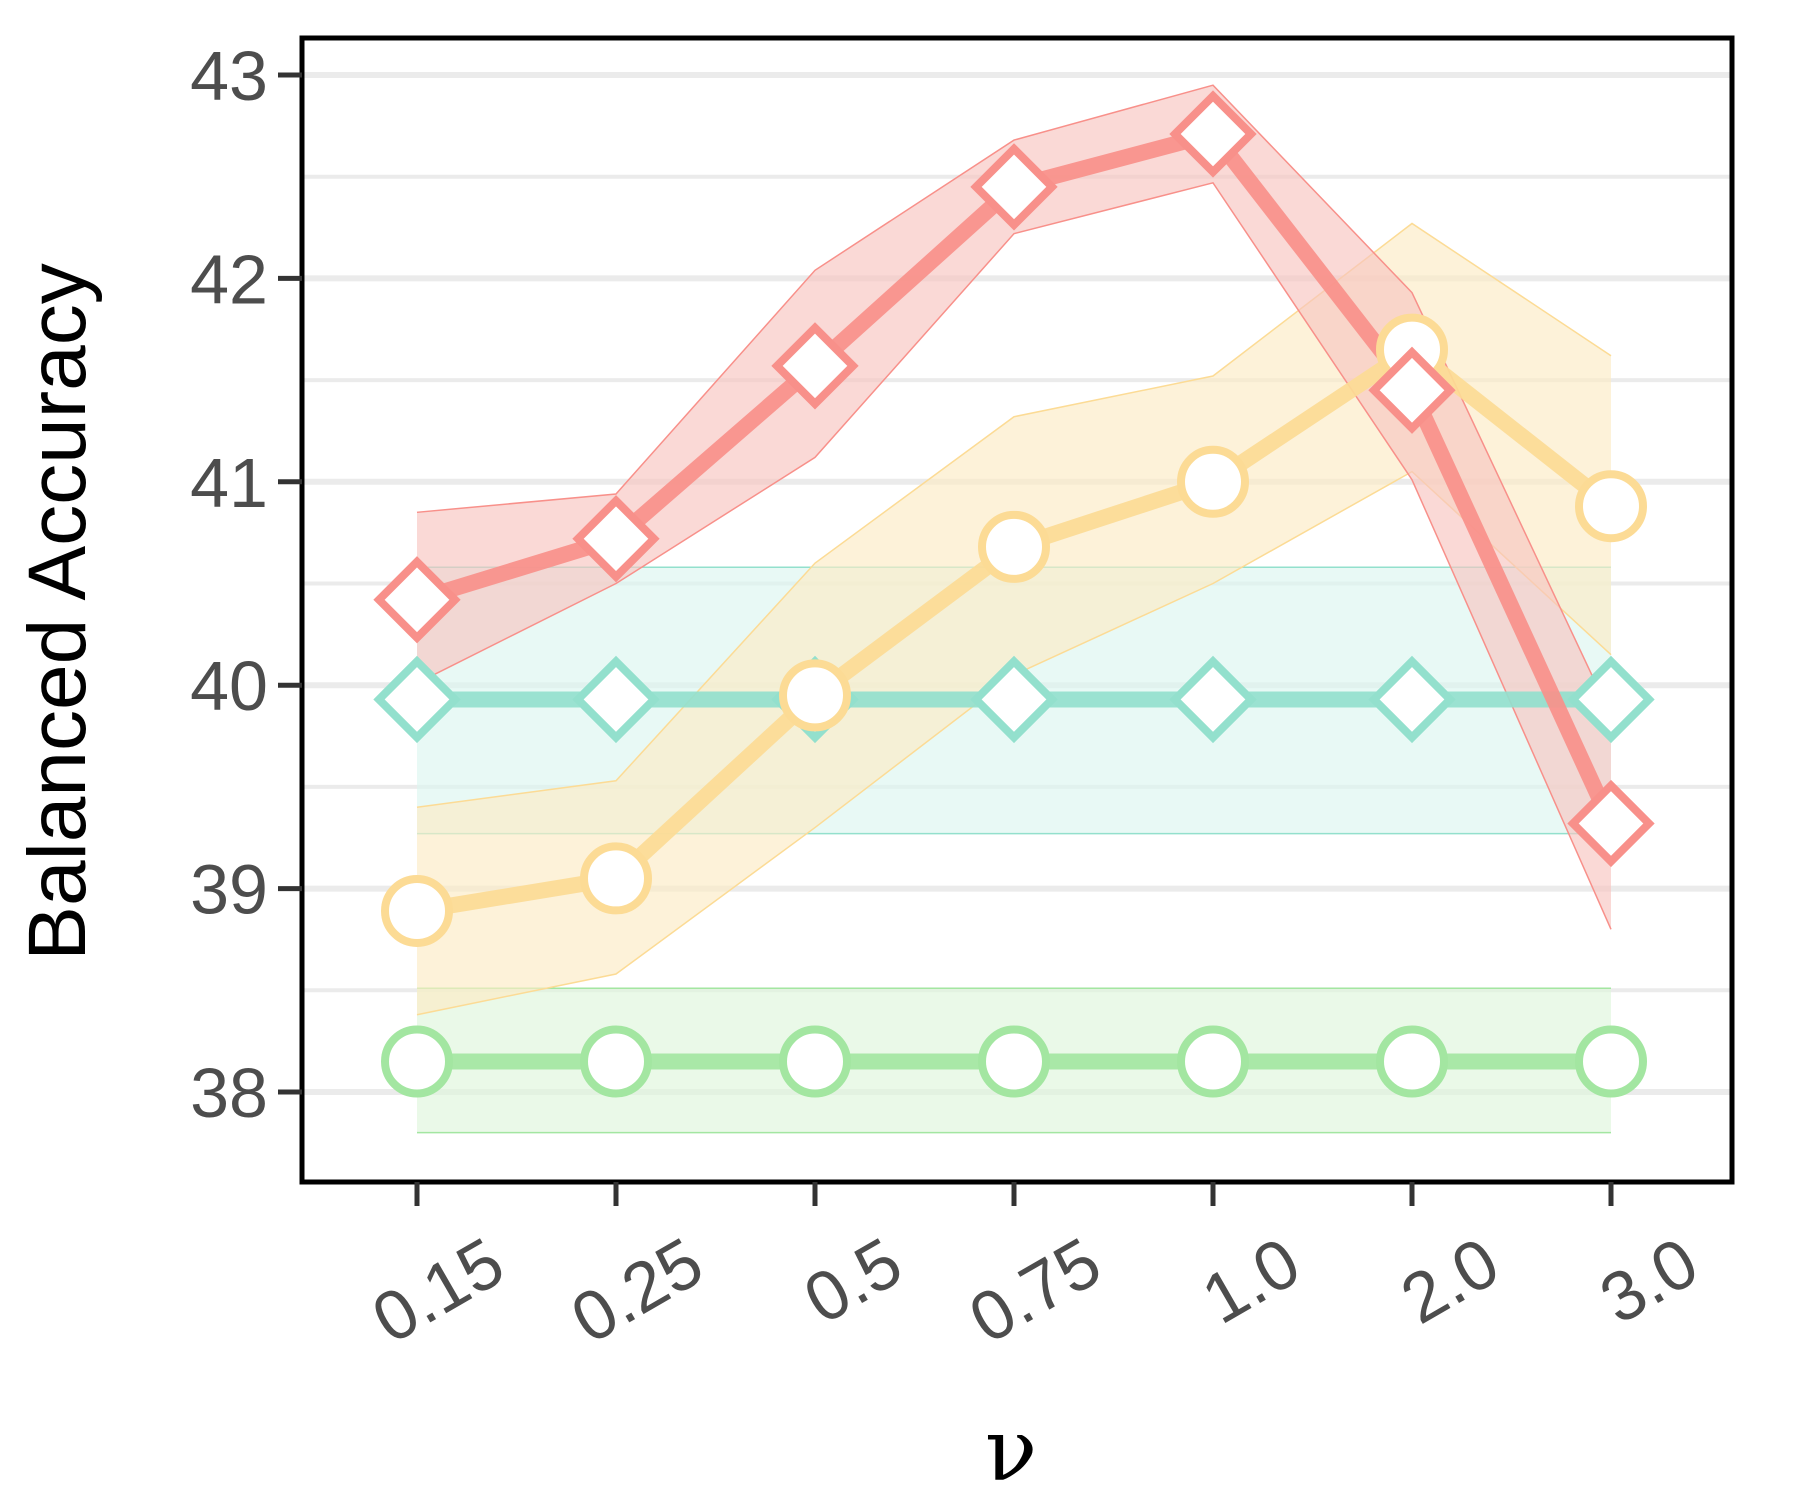 The height and width of the screenshot is (1500, 1800). I want to click on x-tick-label: 2.0, so click(1449, 1280).